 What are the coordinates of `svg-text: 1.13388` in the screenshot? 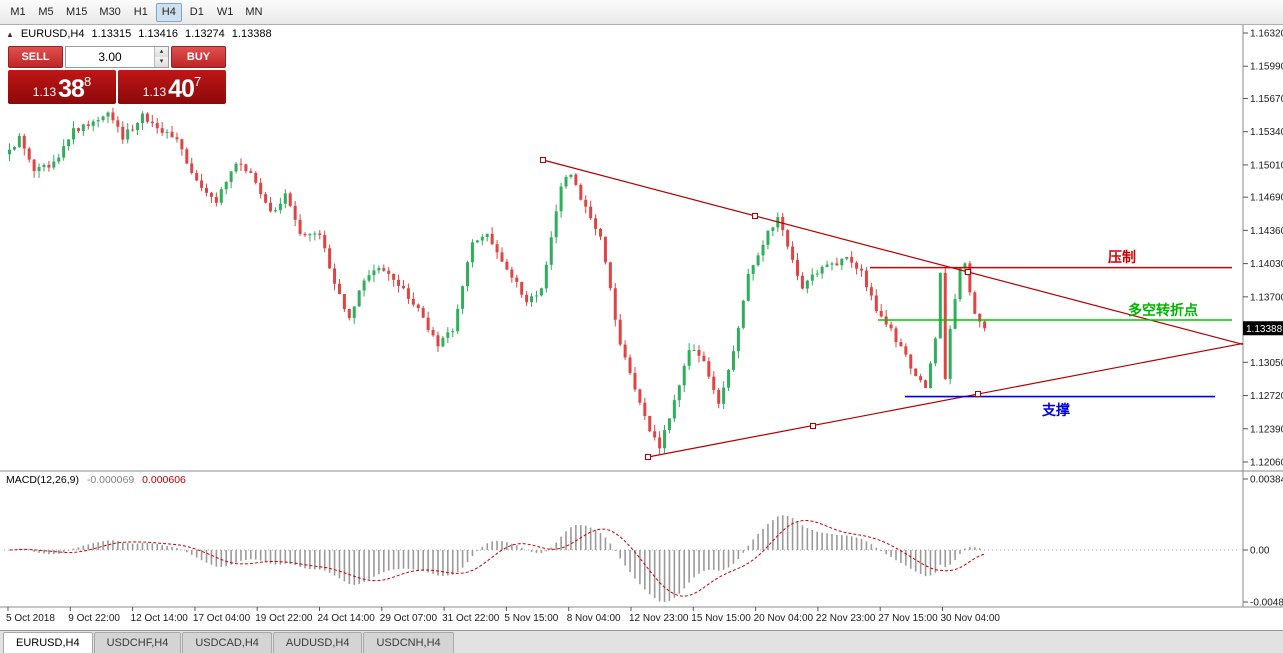 It's located at (1264, 329).